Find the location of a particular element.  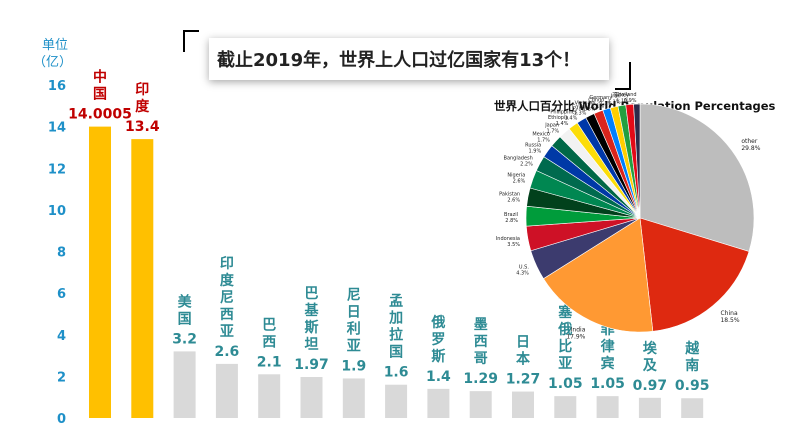

bar-category-label: 印度尼西亚 is located at coordinates (227, 297).